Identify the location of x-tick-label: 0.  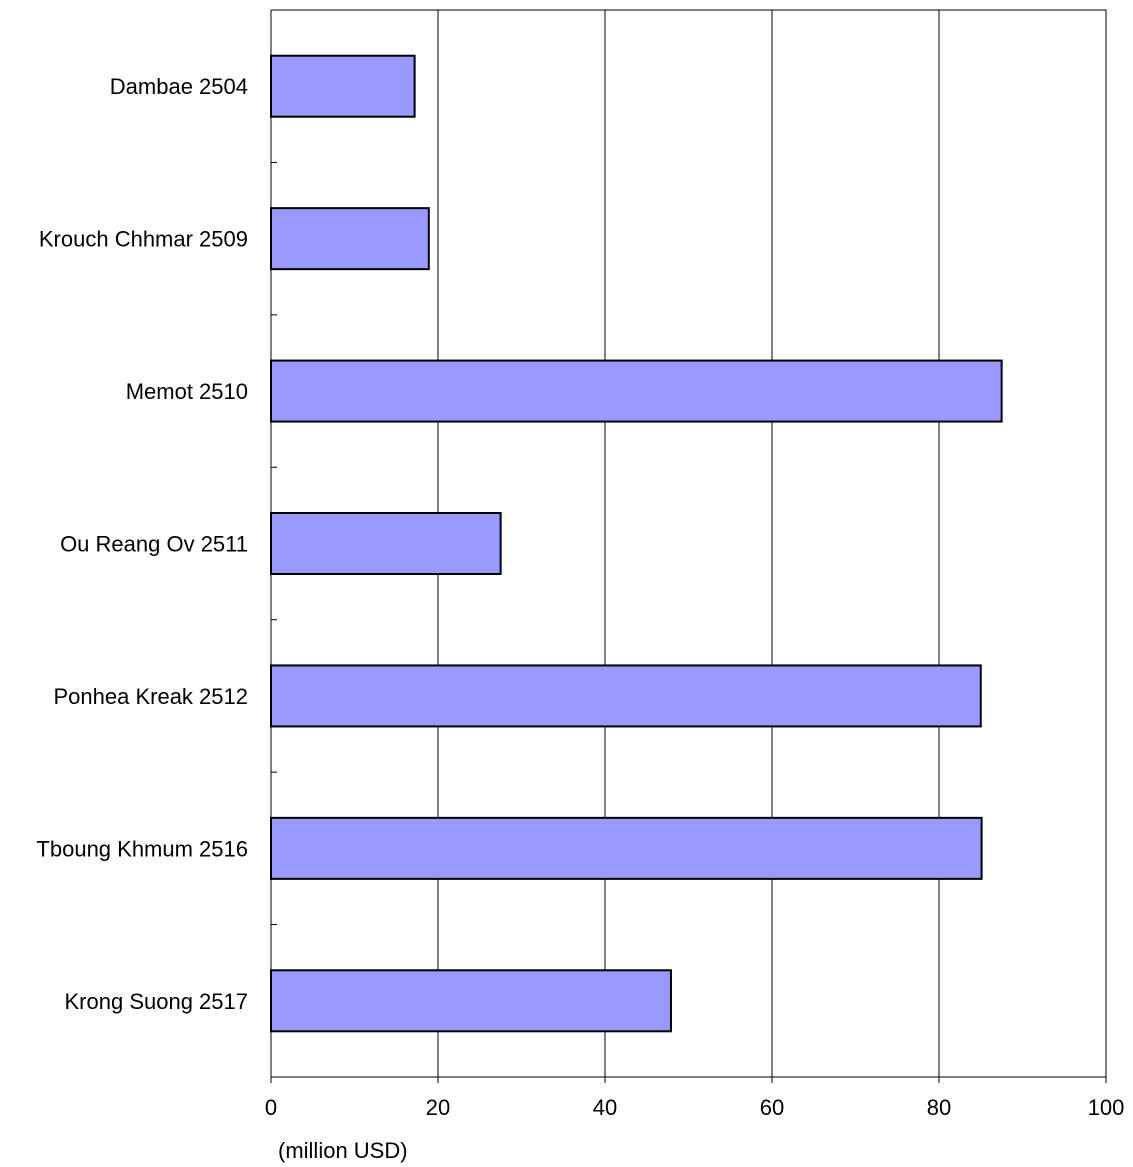
(271, 1107).